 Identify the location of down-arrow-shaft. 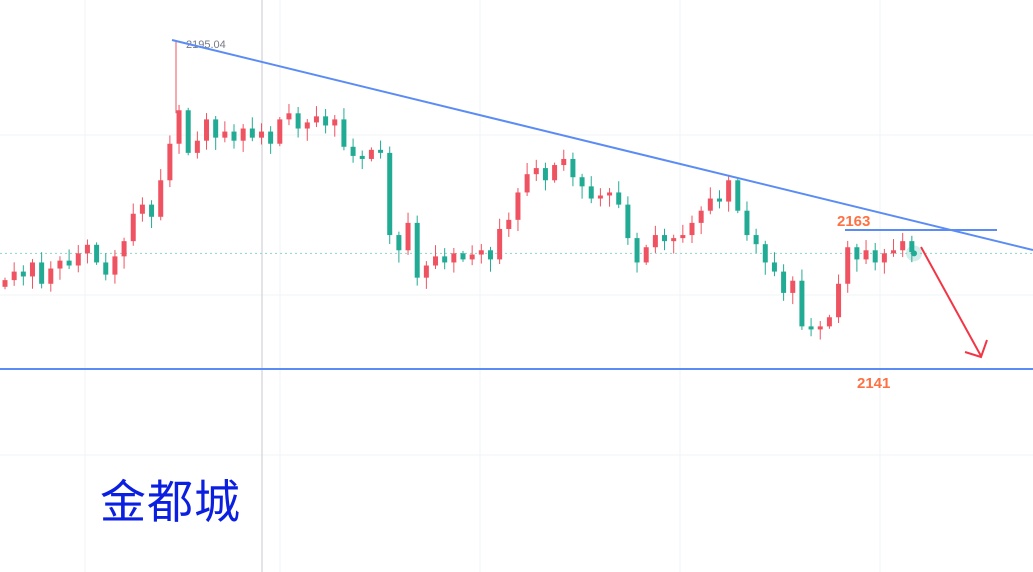
(951, 301).